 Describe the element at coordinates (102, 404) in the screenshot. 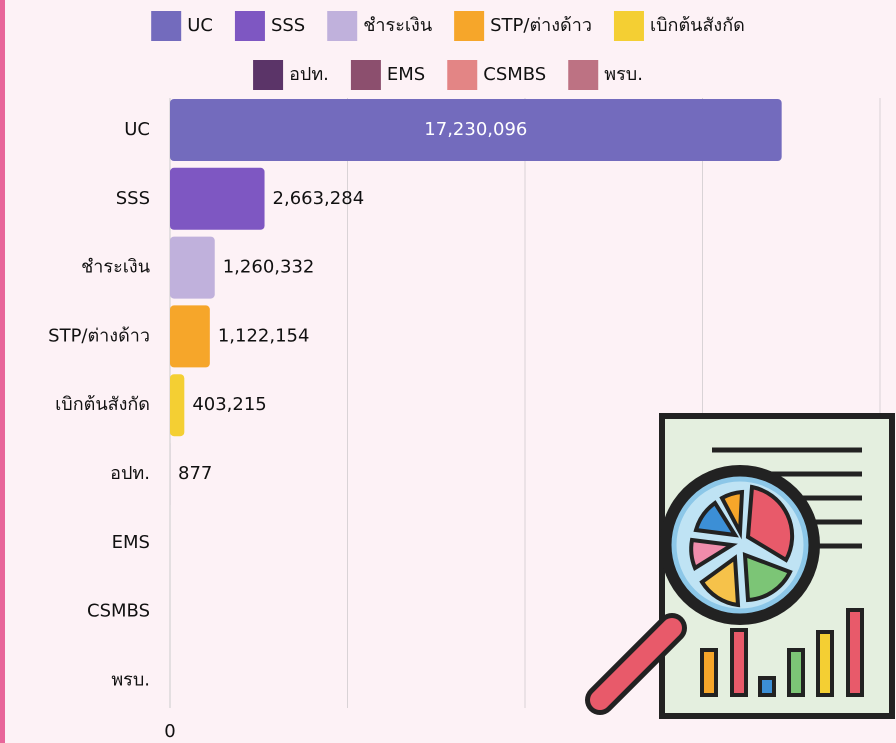

I see `y-tick-label: เบิกต้นสังกัด` at that location.